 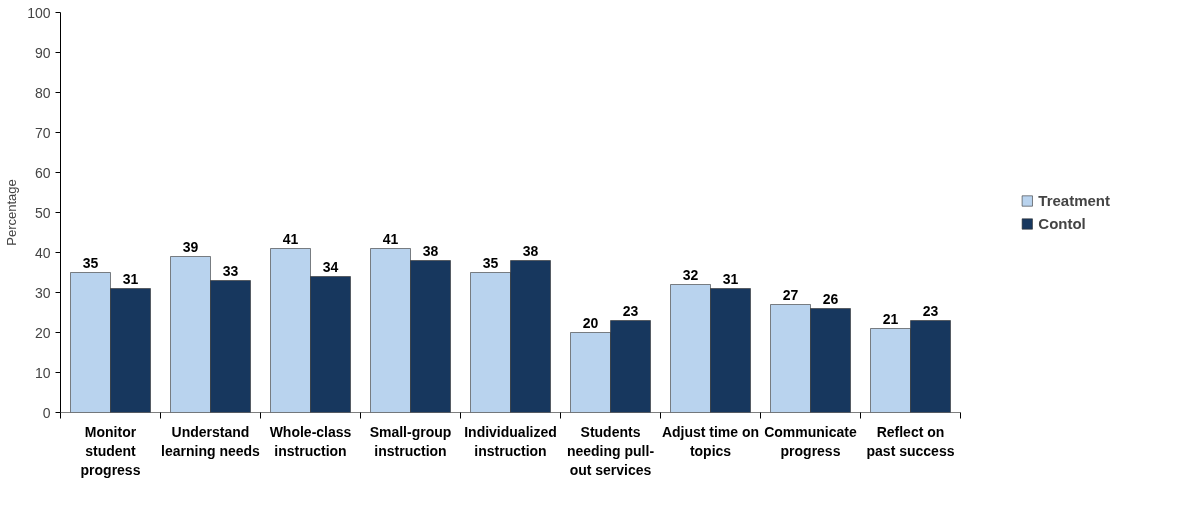 I want to click on x-tick-label: Whole-class instruction, so click(x=310, y=441).